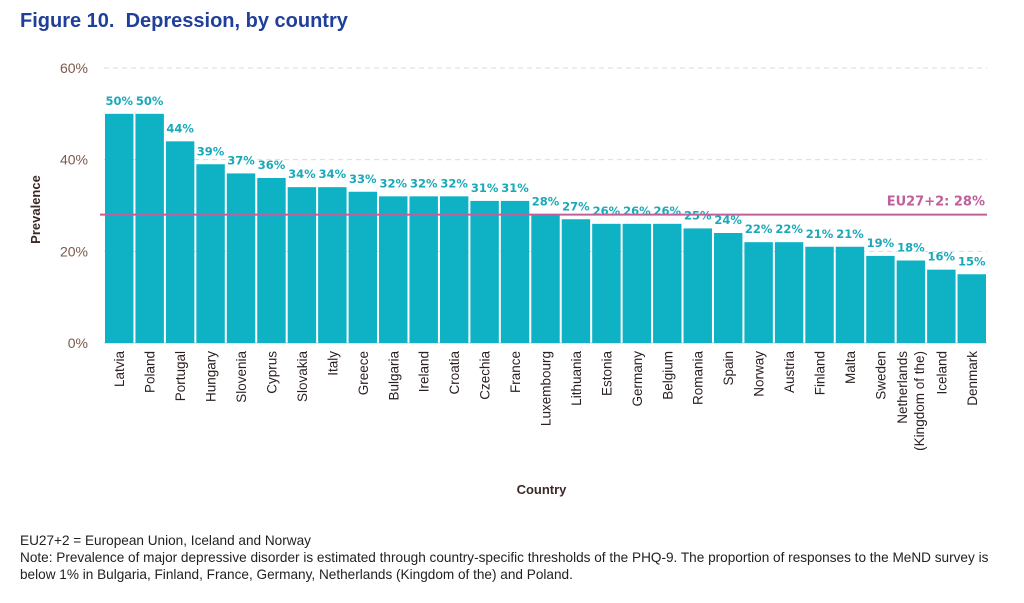  Describe the element at coordinates (637, 379) in the screenshot. I see `x-tick-label: Germany` at that location.